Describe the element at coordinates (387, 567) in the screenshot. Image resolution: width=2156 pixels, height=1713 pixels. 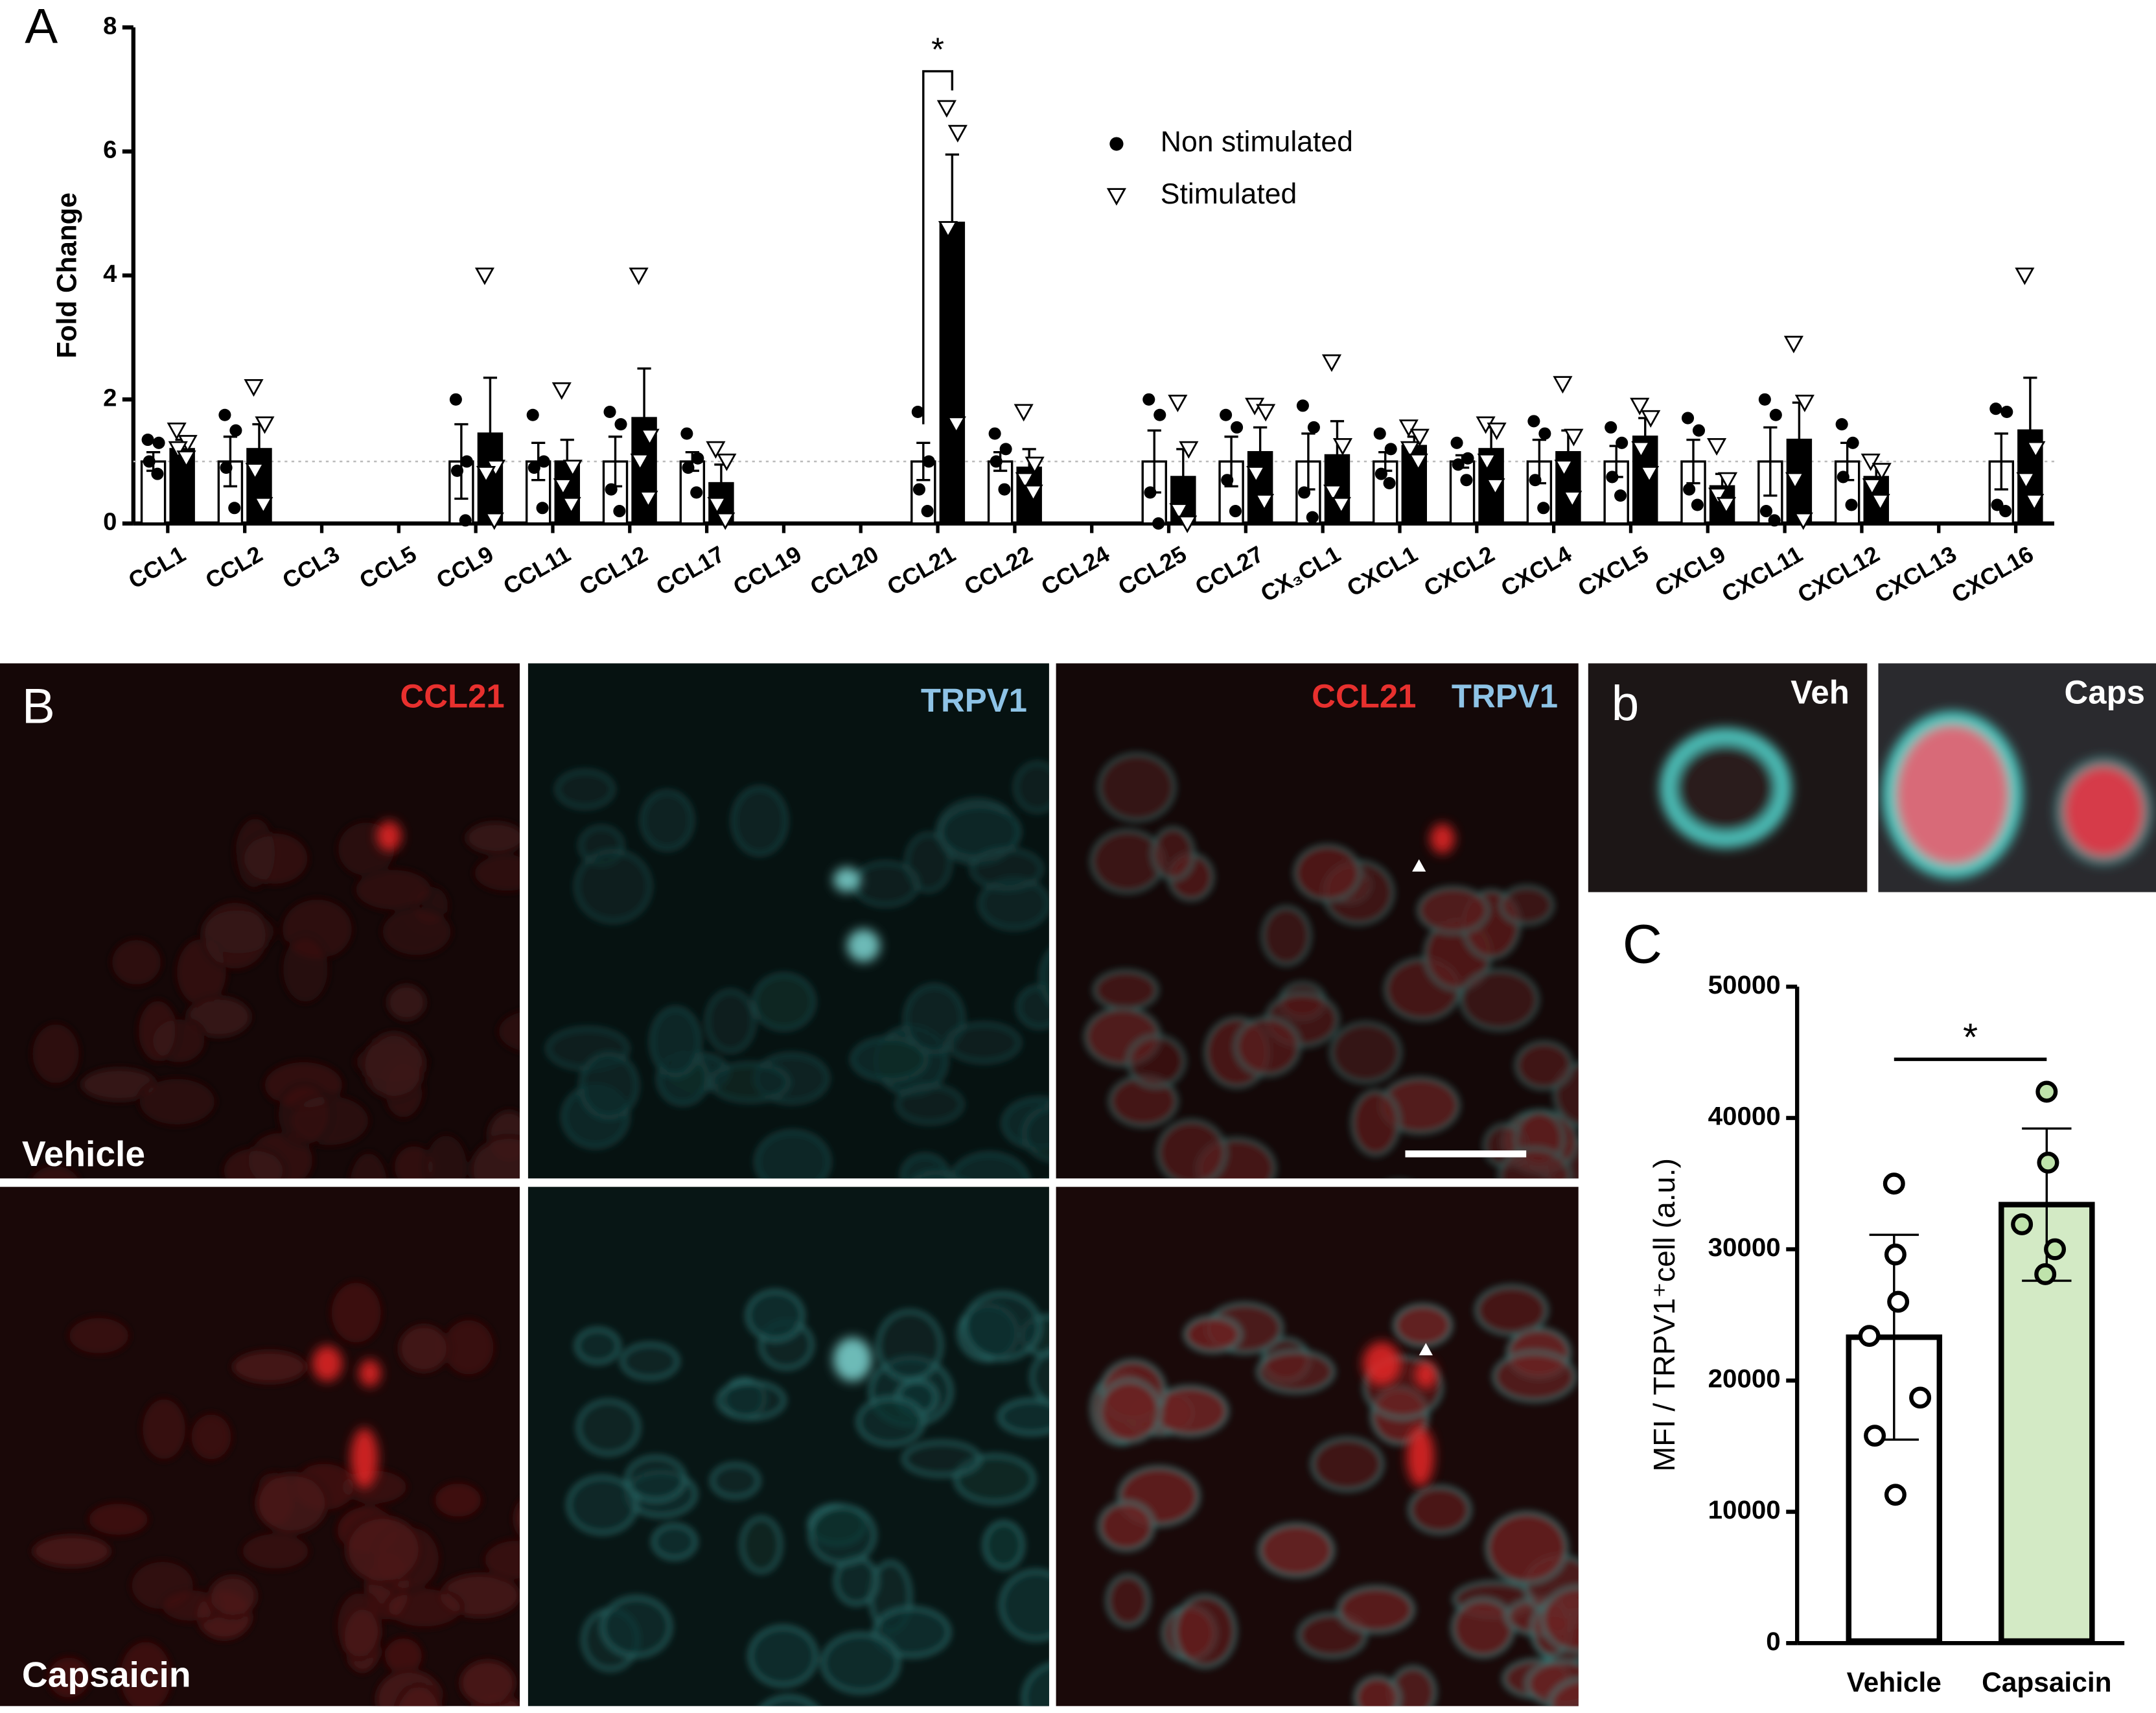
I see `x-tick-label: CCL5` at that location.